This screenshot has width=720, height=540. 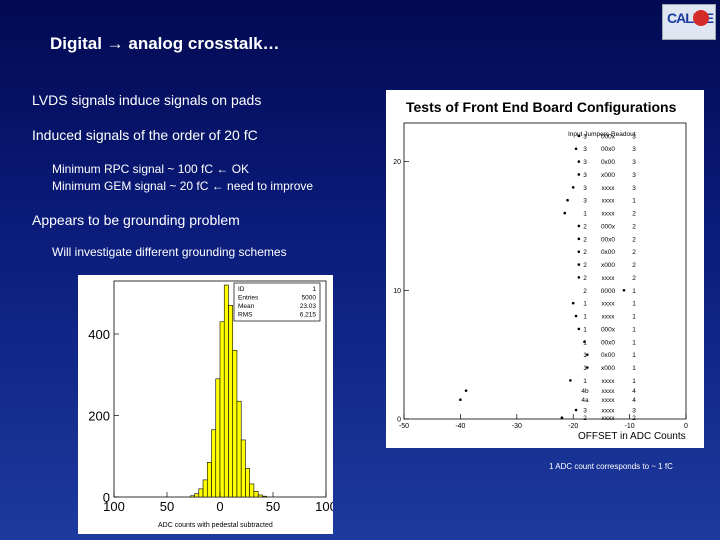 What do you see at coordinates (630, 426) in the screenshot?
I see `x-tick-label: -10` at bounding box center [630, 426].